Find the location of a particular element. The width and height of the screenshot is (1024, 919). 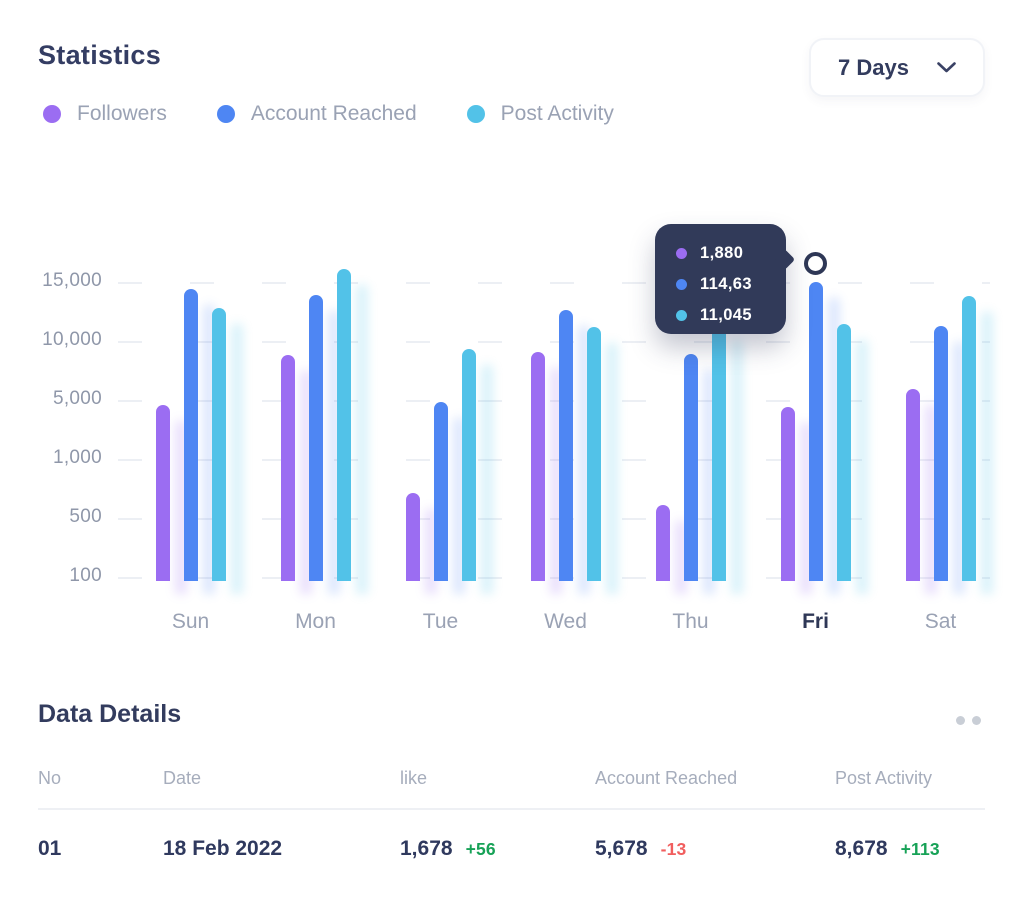

x-axis-label-sat: Sat is located at coordinates (940, 621).